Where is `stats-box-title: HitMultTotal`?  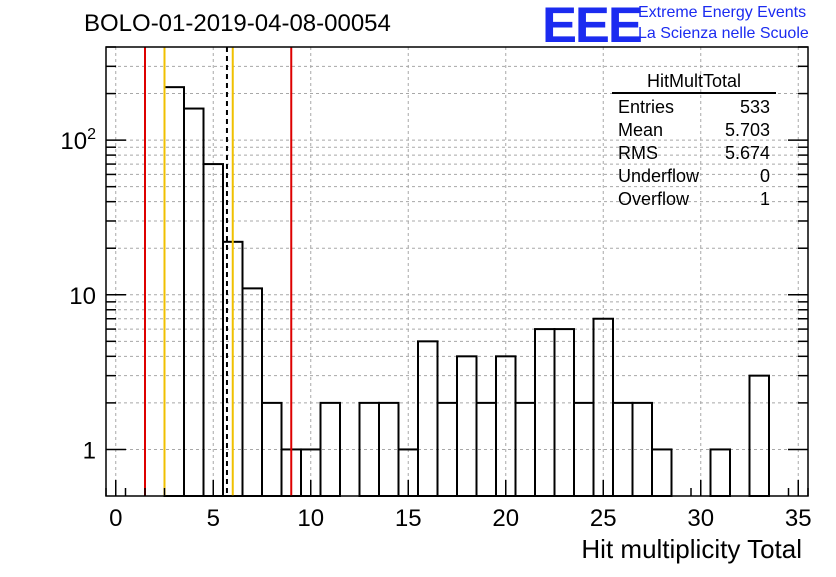 stats-box-title: HitMultTotal is located at coordinates (694, 81).